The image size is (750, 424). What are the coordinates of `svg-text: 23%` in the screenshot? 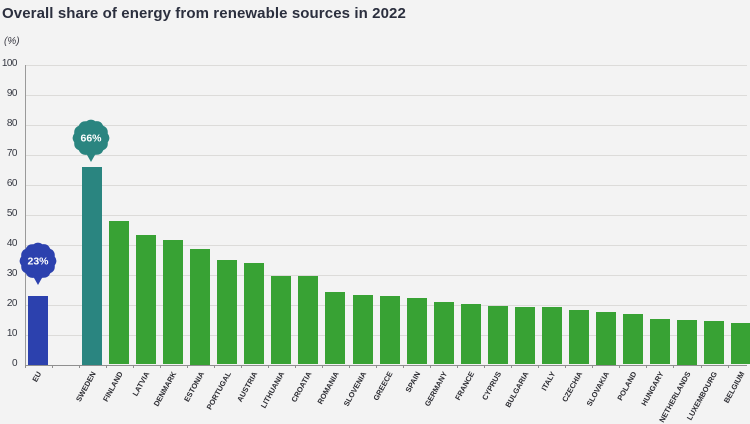 It's located at (38, 262).